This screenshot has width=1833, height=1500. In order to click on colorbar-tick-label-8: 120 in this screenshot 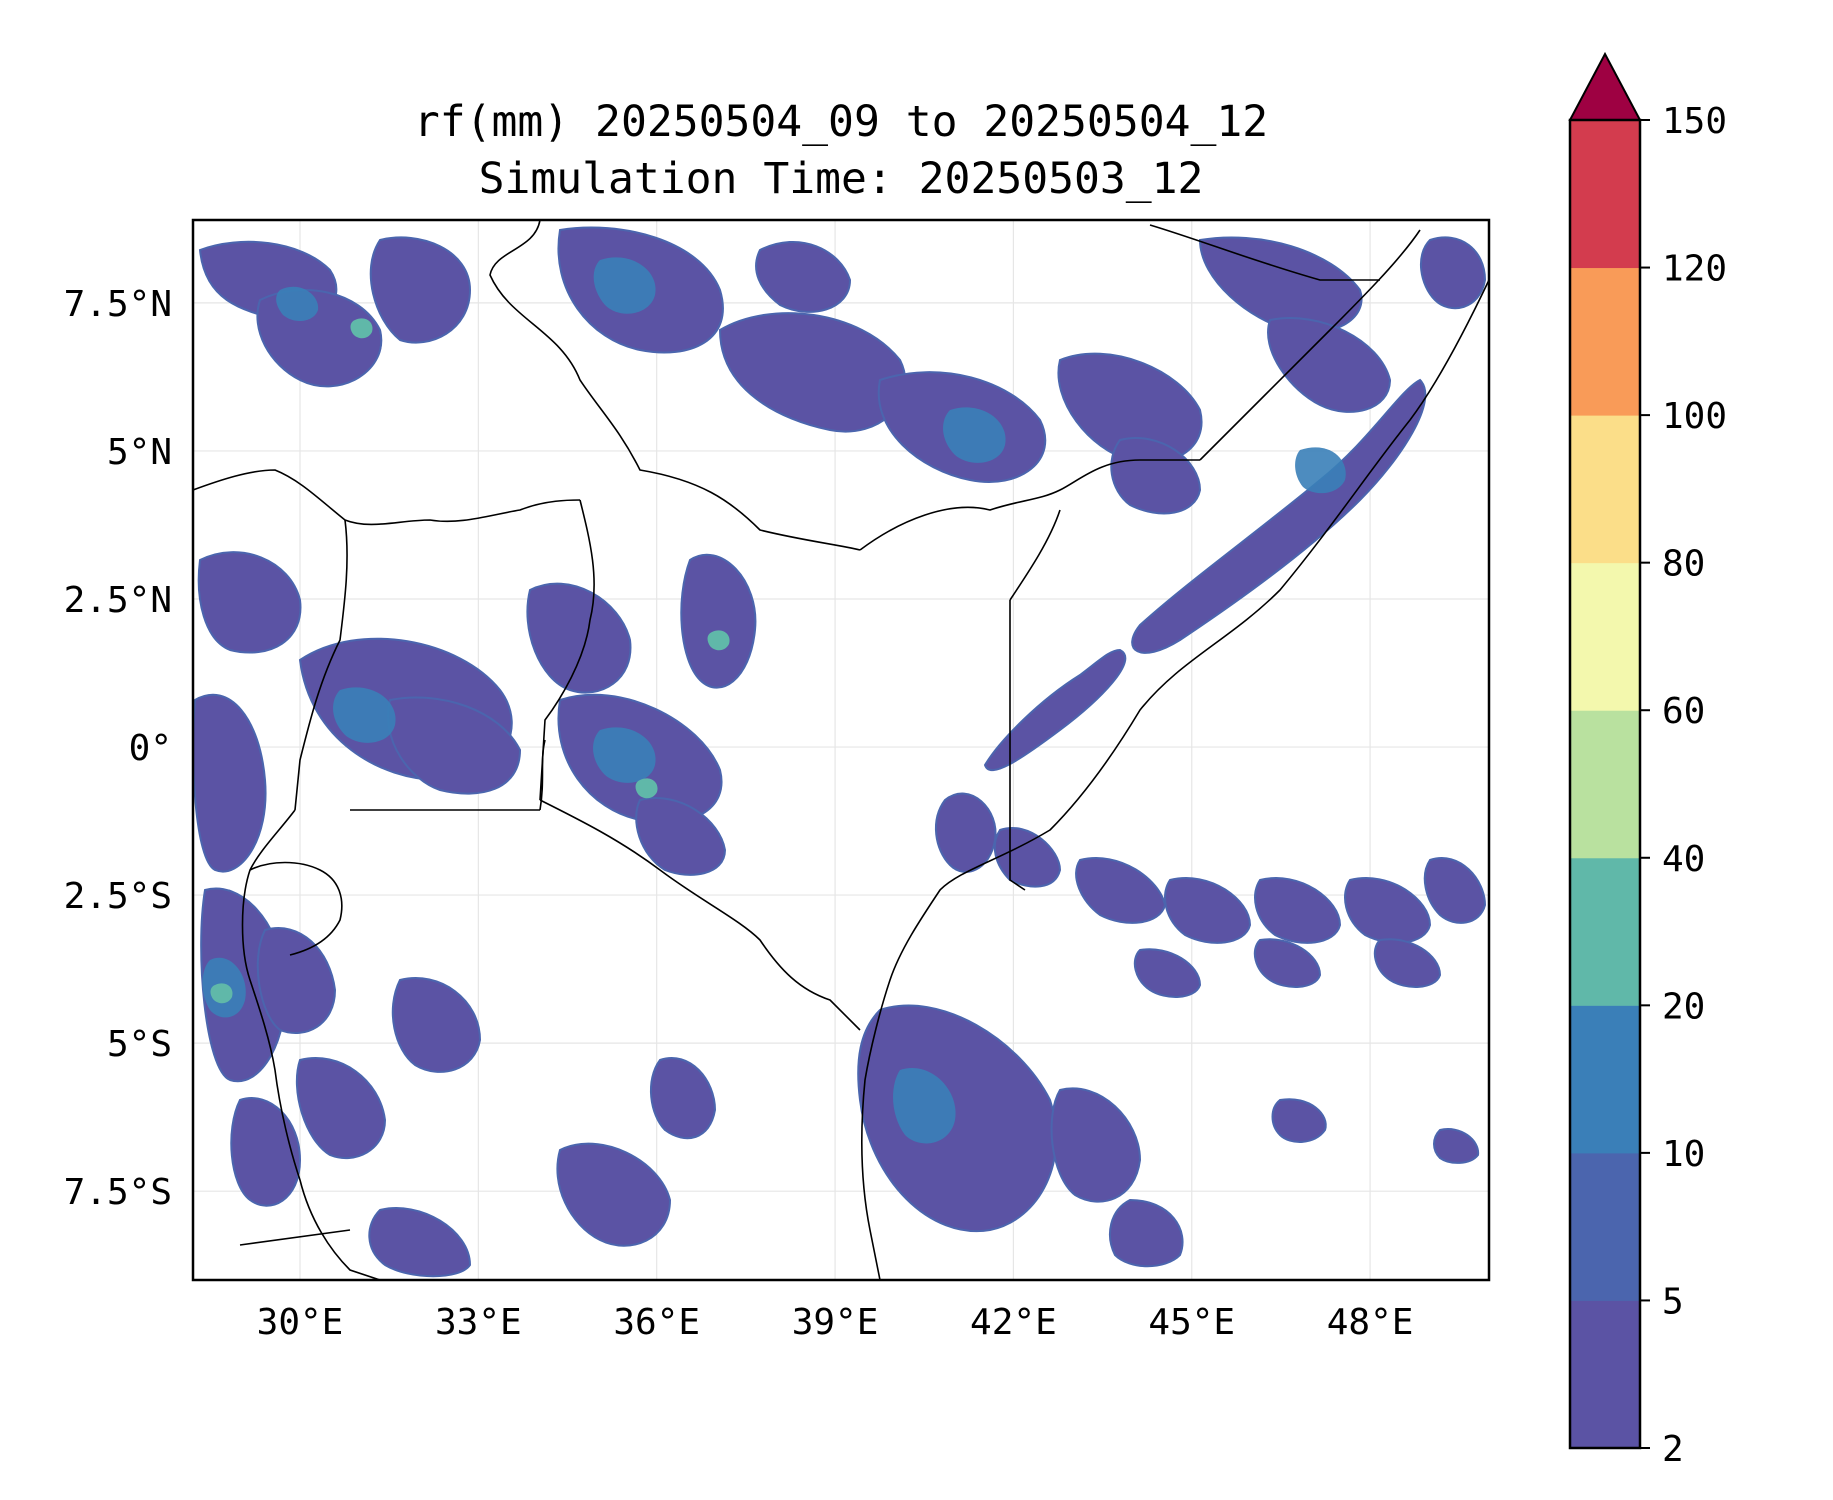, I will do `click(1694, 269)`.